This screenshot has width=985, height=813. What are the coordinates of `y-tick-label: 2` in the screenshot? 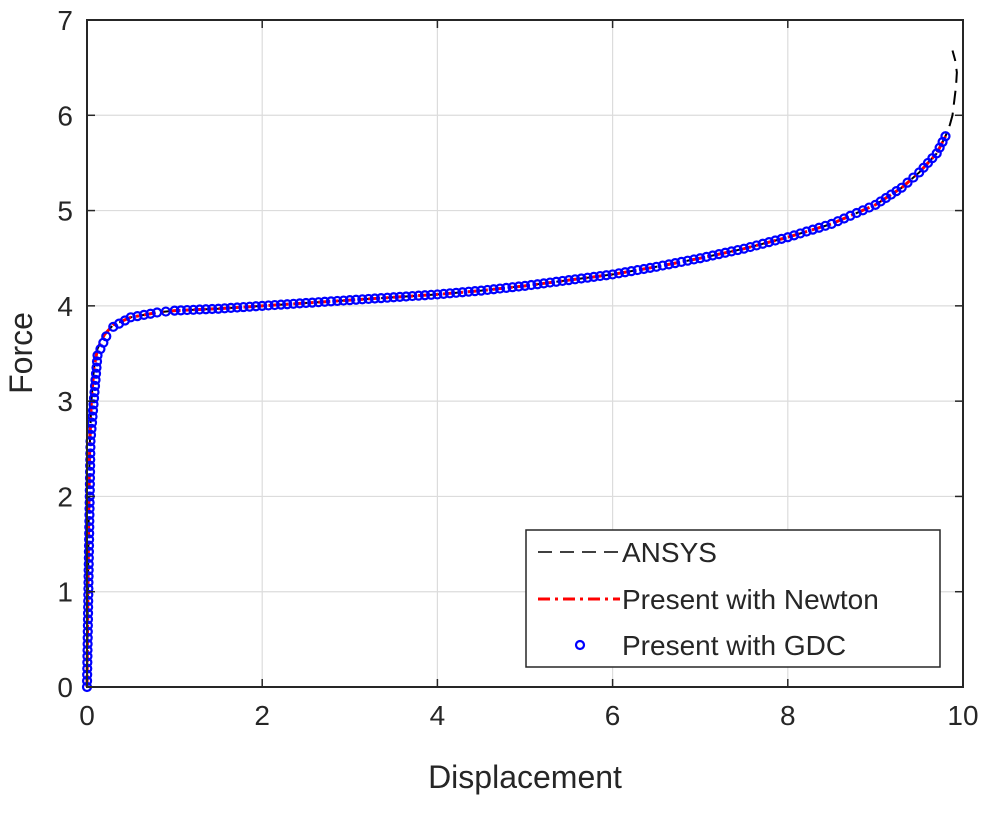 It's located at (65, 496).